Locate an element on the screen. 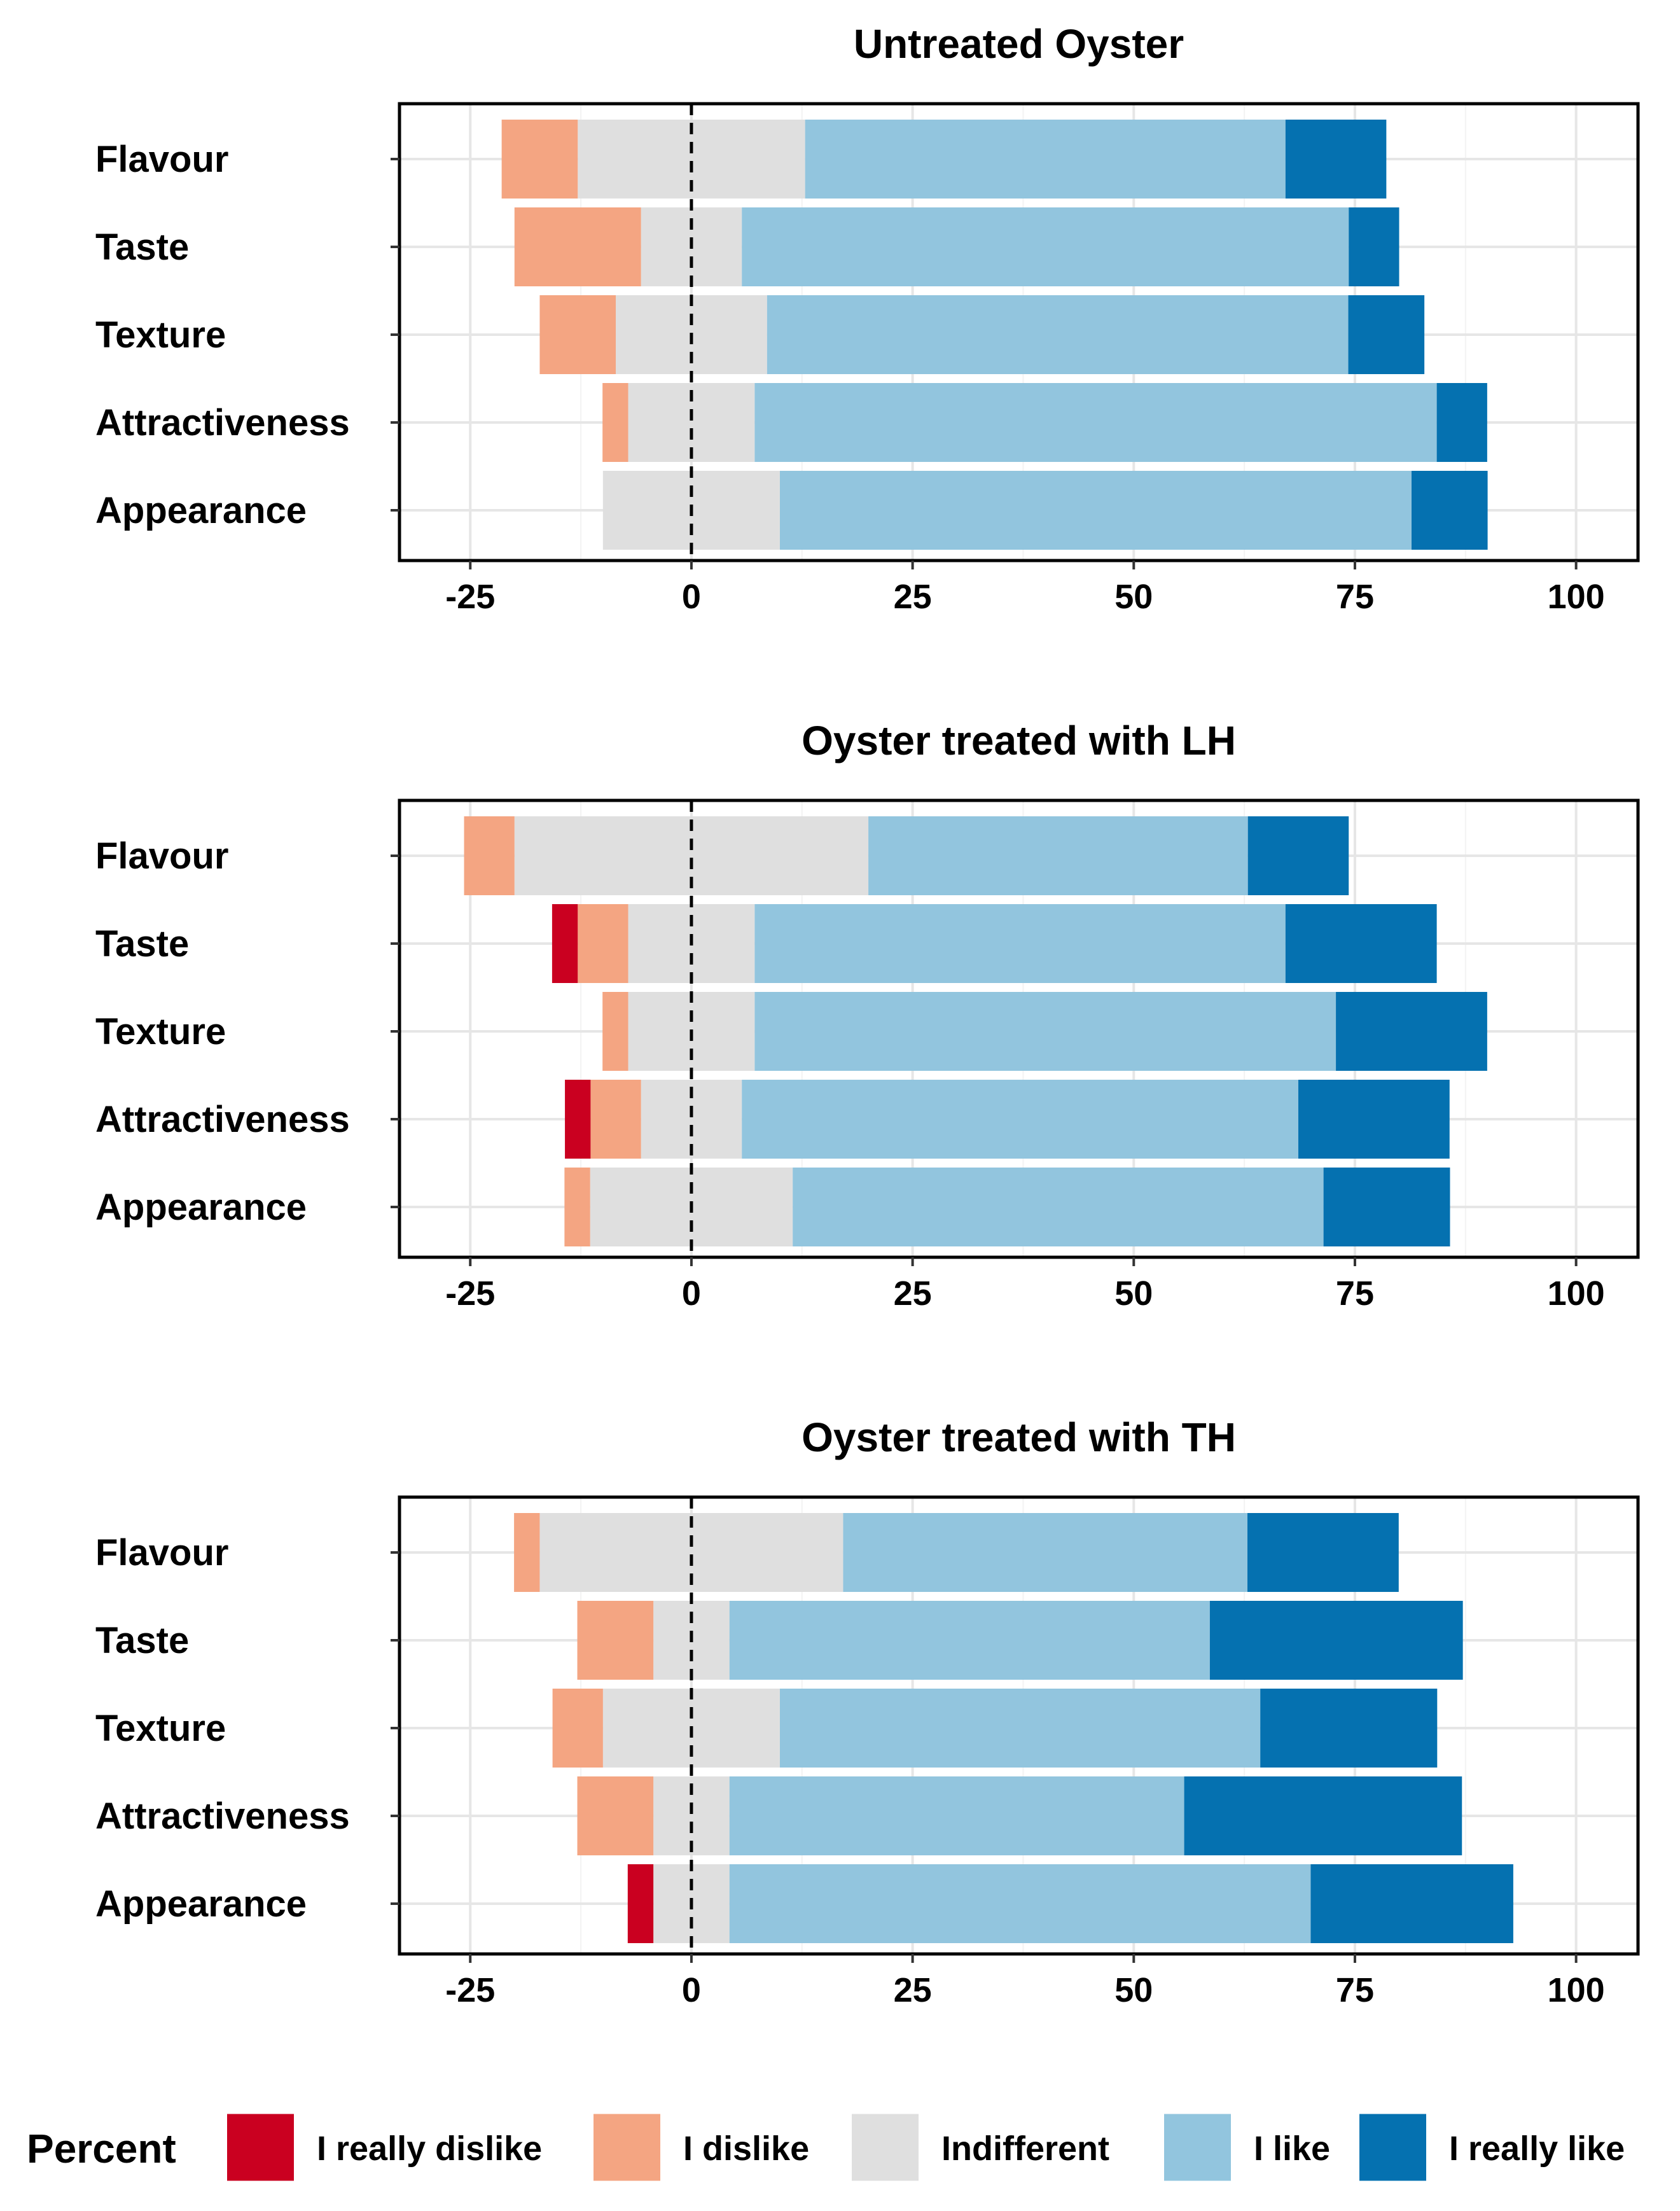 The height and width of the screenshot is (2211, 1680). legend-label: I really like is located at coordinates (1537, 2149).